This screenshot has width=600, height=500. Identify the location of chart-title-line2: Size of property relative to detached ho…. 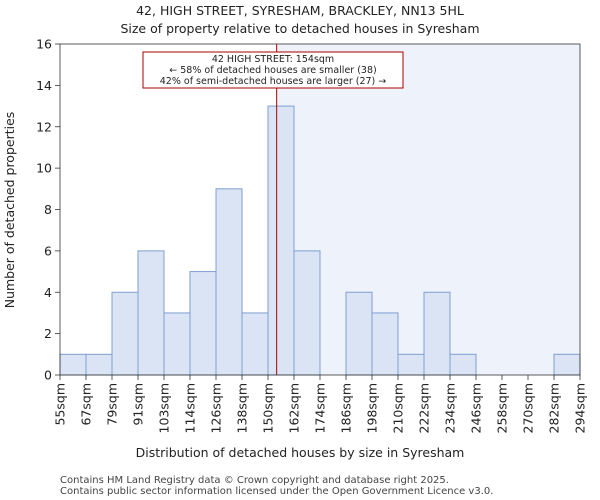
(299, 28).